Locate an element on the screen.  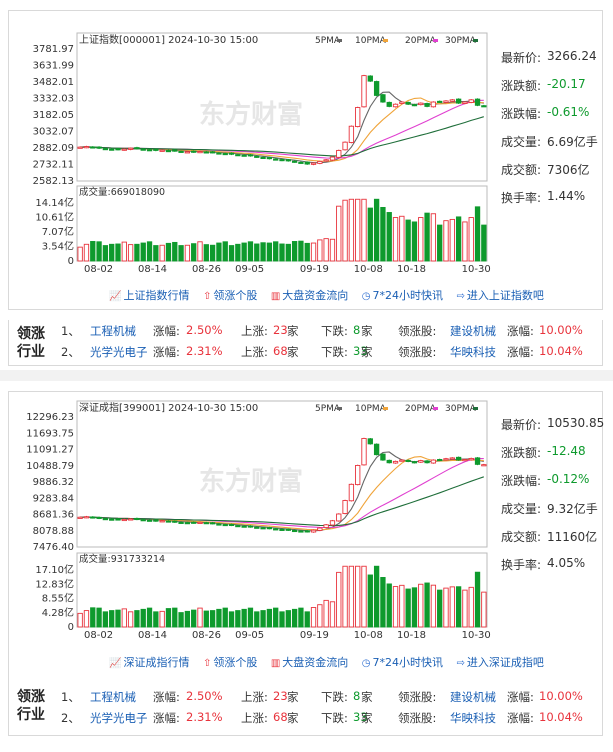
ma-legend-swatch is located at coordinates (339, 408).